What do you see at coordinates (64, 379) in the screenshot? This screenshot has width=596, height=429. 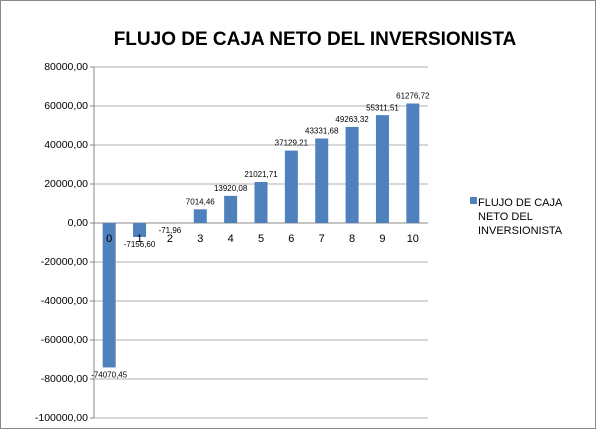 I see `y-tick-label: -80000,00` at bounding box center [64, 379].